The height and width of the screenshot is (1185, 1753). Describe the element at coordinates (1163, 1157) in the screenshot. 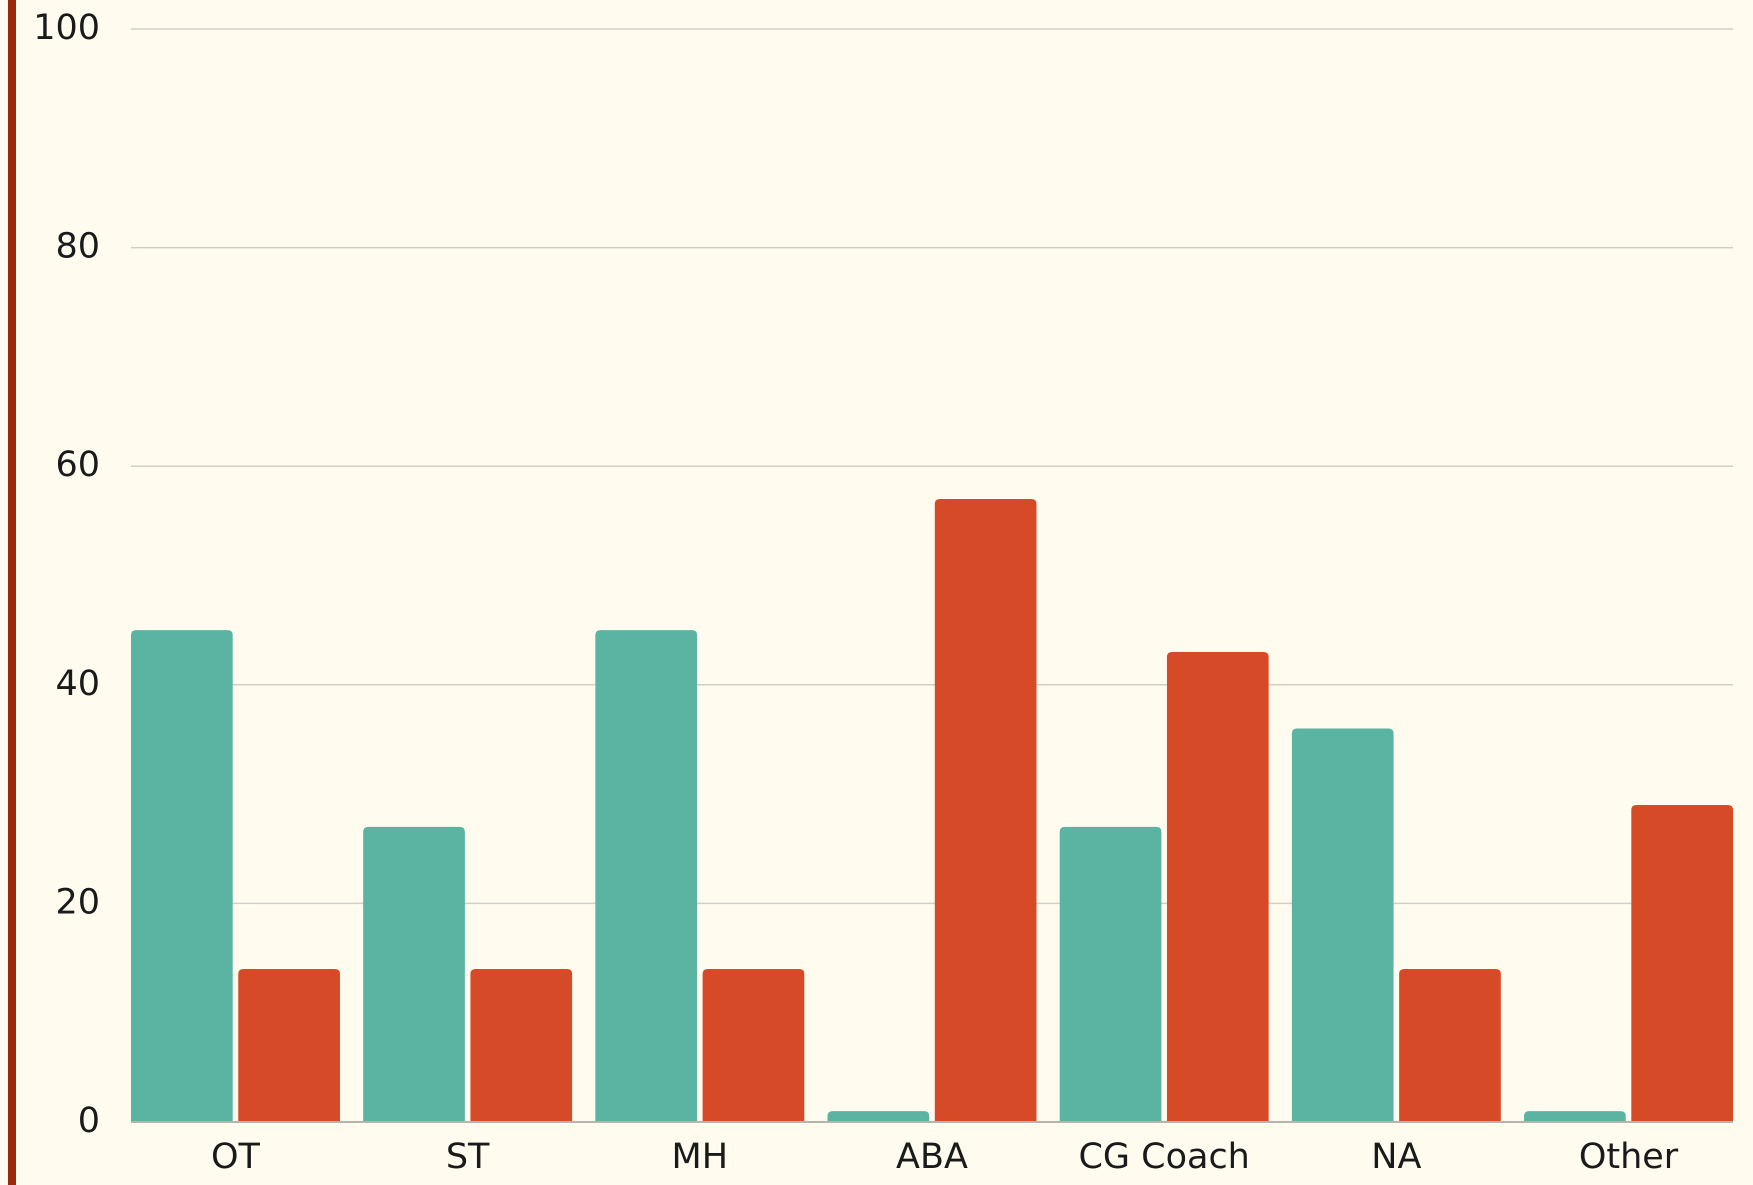

I see `x-tick-label: CG Coach` at that location.